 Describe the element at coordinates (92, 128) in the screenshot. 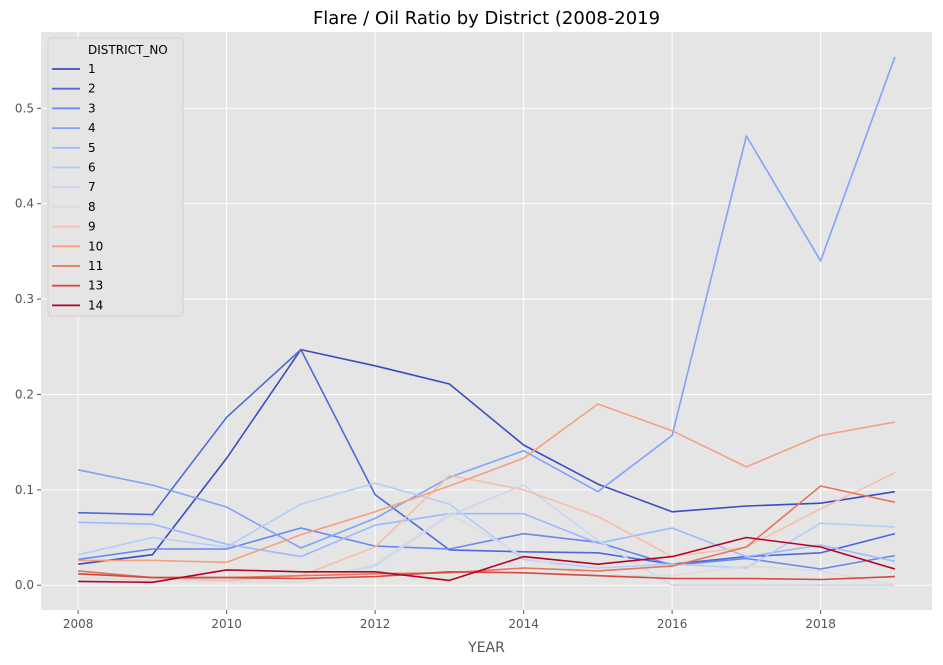

I see `legend-label: 4` at that location.